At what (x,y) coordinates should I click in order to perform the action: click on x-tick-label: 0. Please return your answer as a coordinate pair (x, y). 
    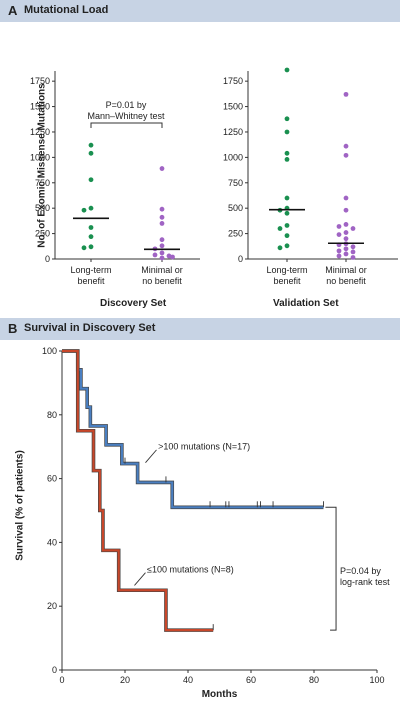
    Looking at the image, I should click on (61, 680).